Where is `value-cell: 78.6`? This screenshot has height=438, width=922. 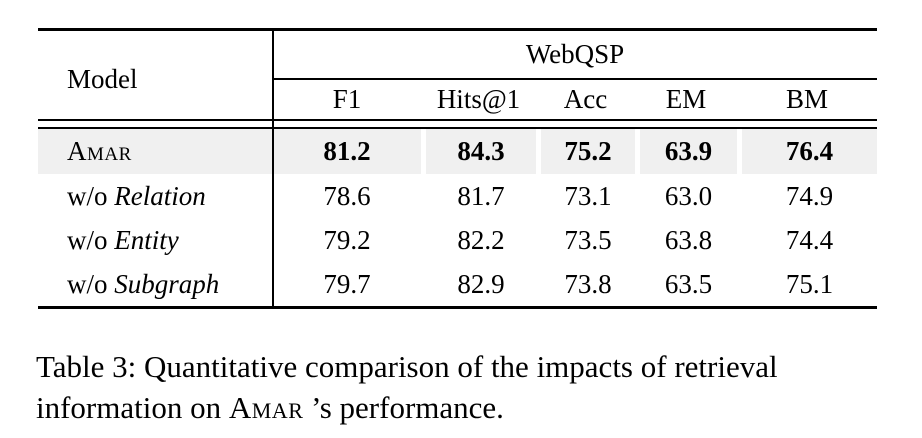
value-cell: 78.6 is located at coordinates (347, 195).